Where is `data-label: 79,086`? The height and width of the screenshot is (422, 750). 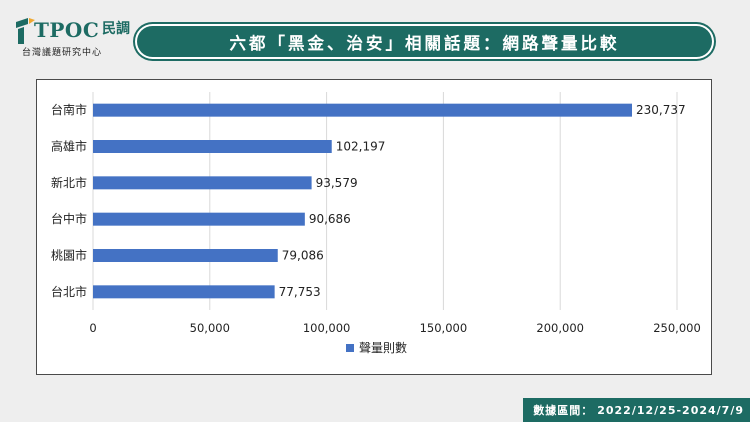
data-label: 79,086 is located at coordinates (303, 256).